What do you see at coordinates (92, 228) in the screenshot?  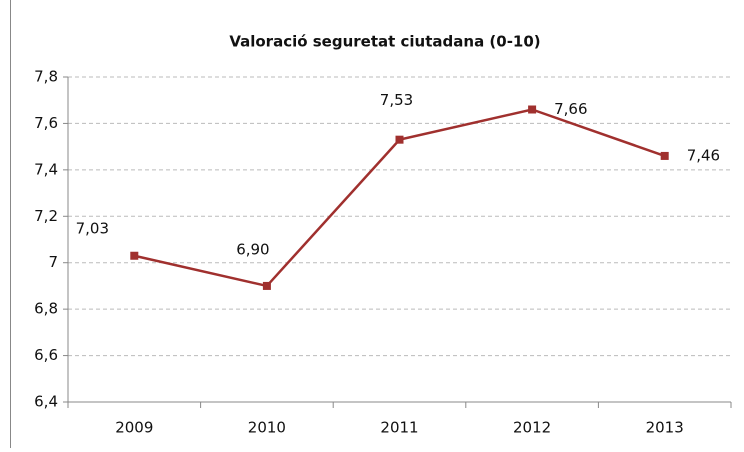 I see `data-label: 7,03` at bounding box center [92, 228].